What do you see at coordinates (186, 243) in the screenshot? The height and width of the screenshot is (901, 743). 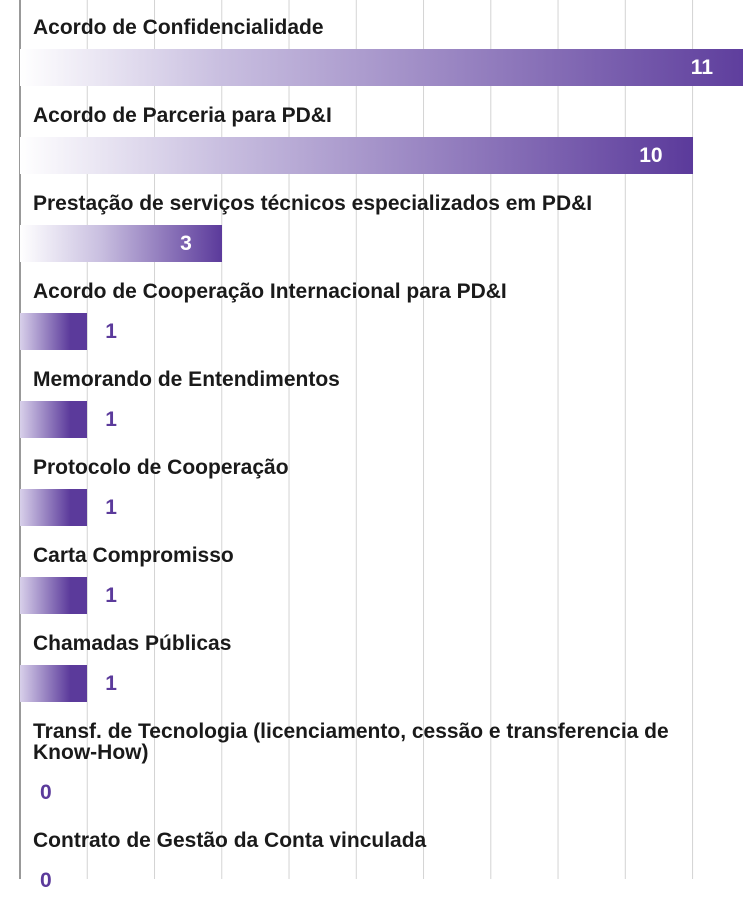 I see `value-label: 3` at bounding box center [186, 243].